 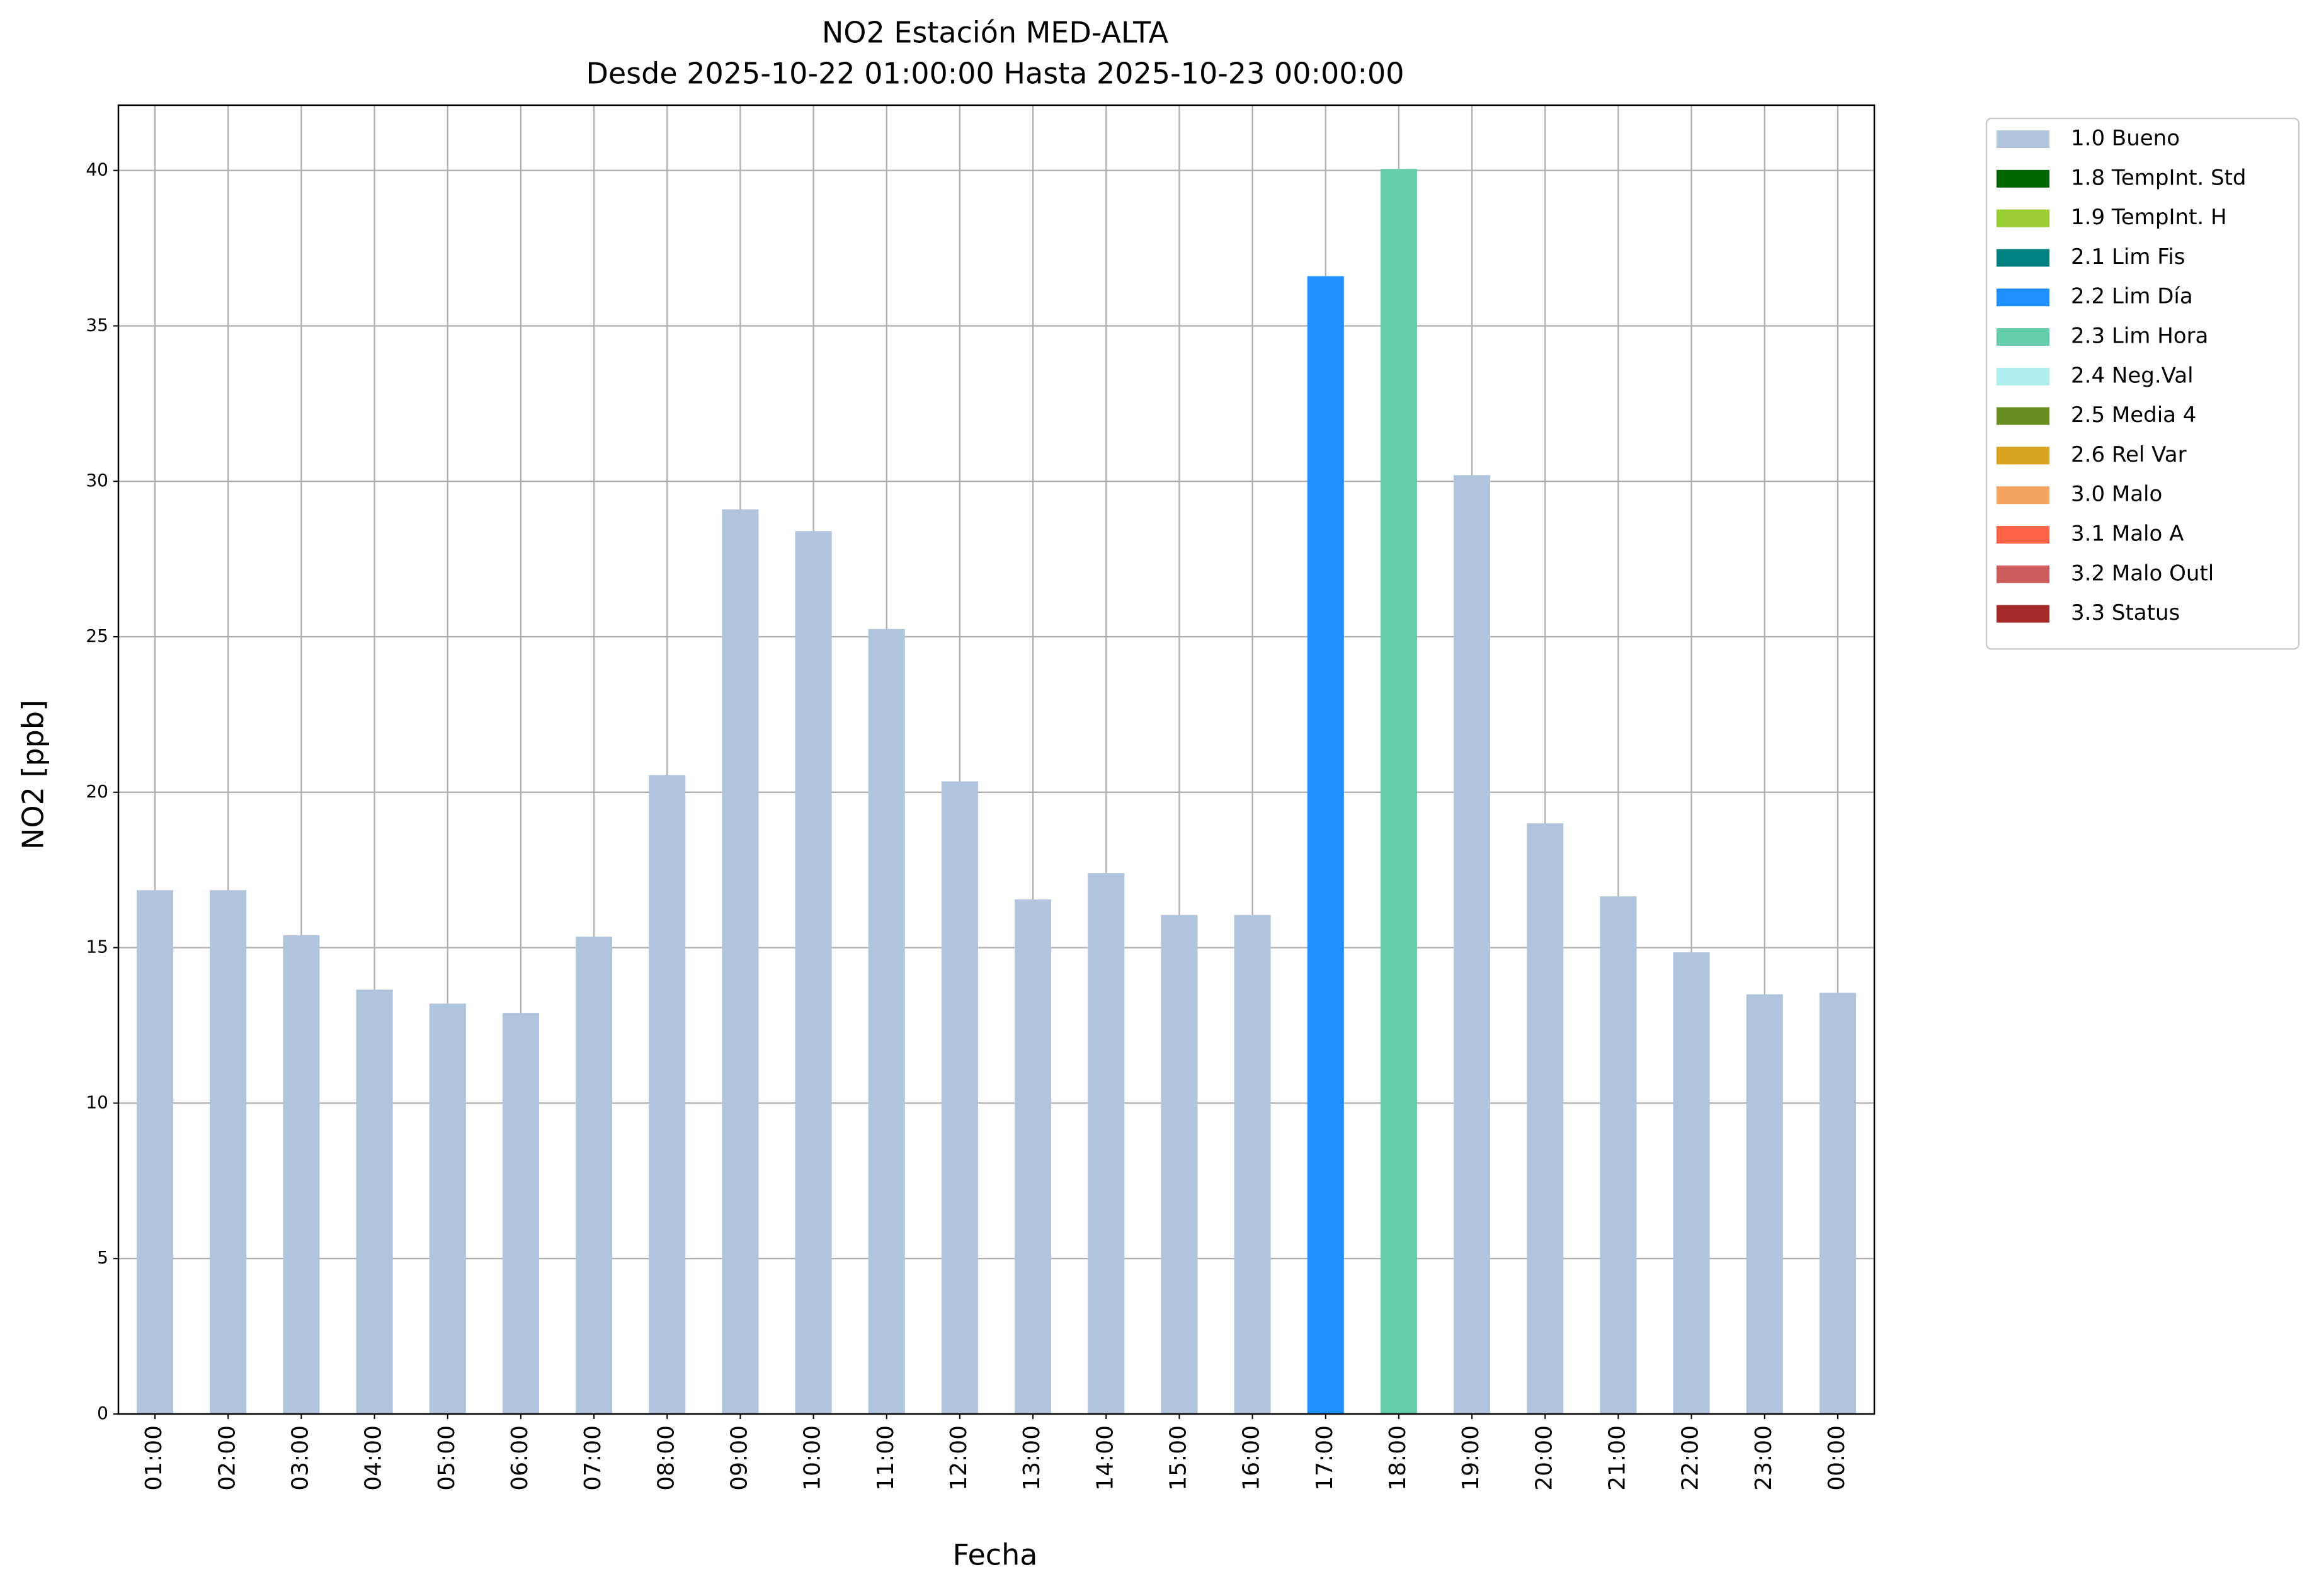 I want to click on y-tick-label: 15, so click(x=97, y=947).